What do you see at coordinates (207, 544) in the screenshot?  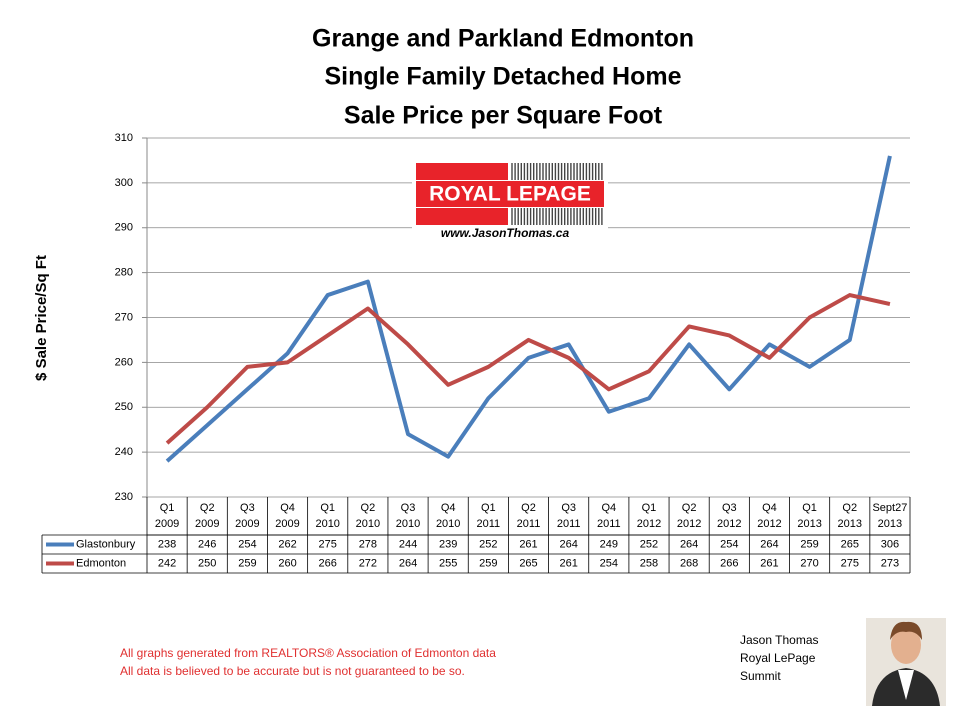 I see `table-value: 246` at bounding box center [207, 544].